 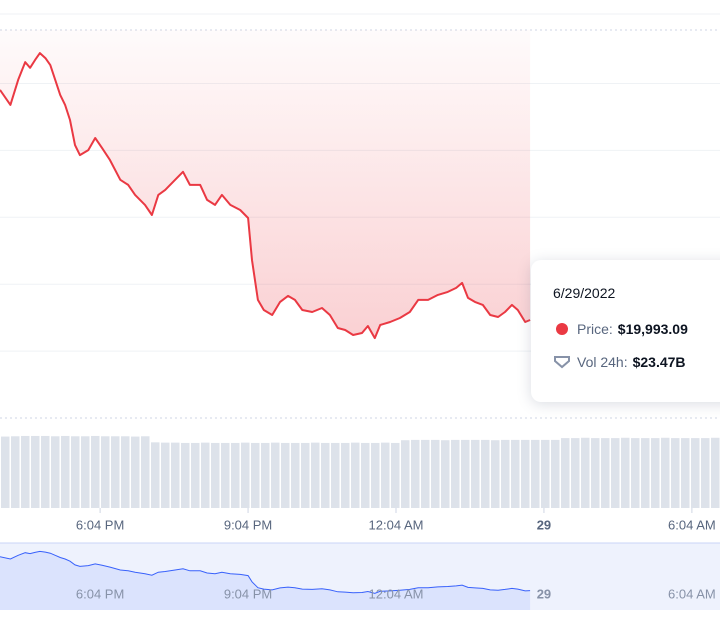 What do you see at coordinates (562, 329) in the screenshot?
I see `price-dot` at bounding box center [562, 329].